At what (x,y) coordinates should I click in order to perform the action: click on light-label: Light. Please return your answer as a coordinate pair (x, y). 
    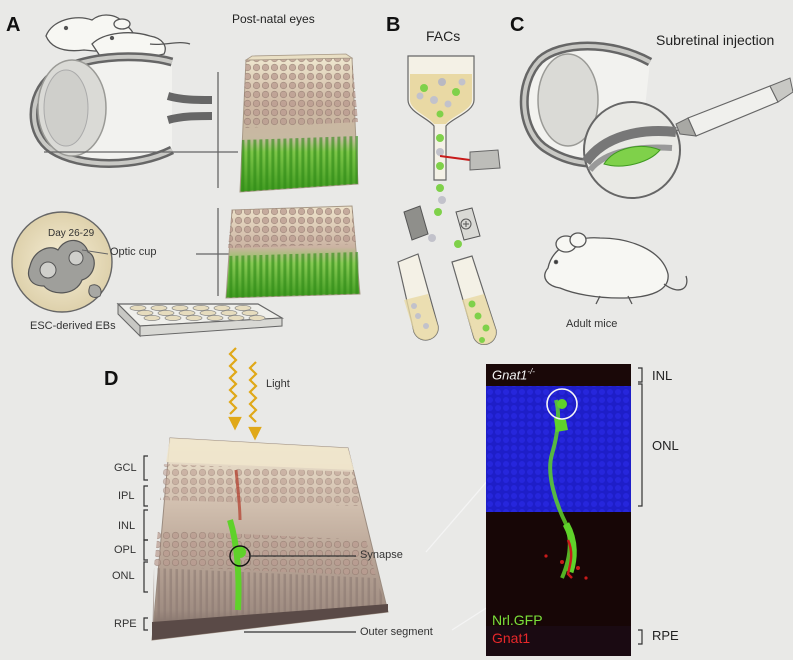
    Looking at the image, I should click on (278, 384).